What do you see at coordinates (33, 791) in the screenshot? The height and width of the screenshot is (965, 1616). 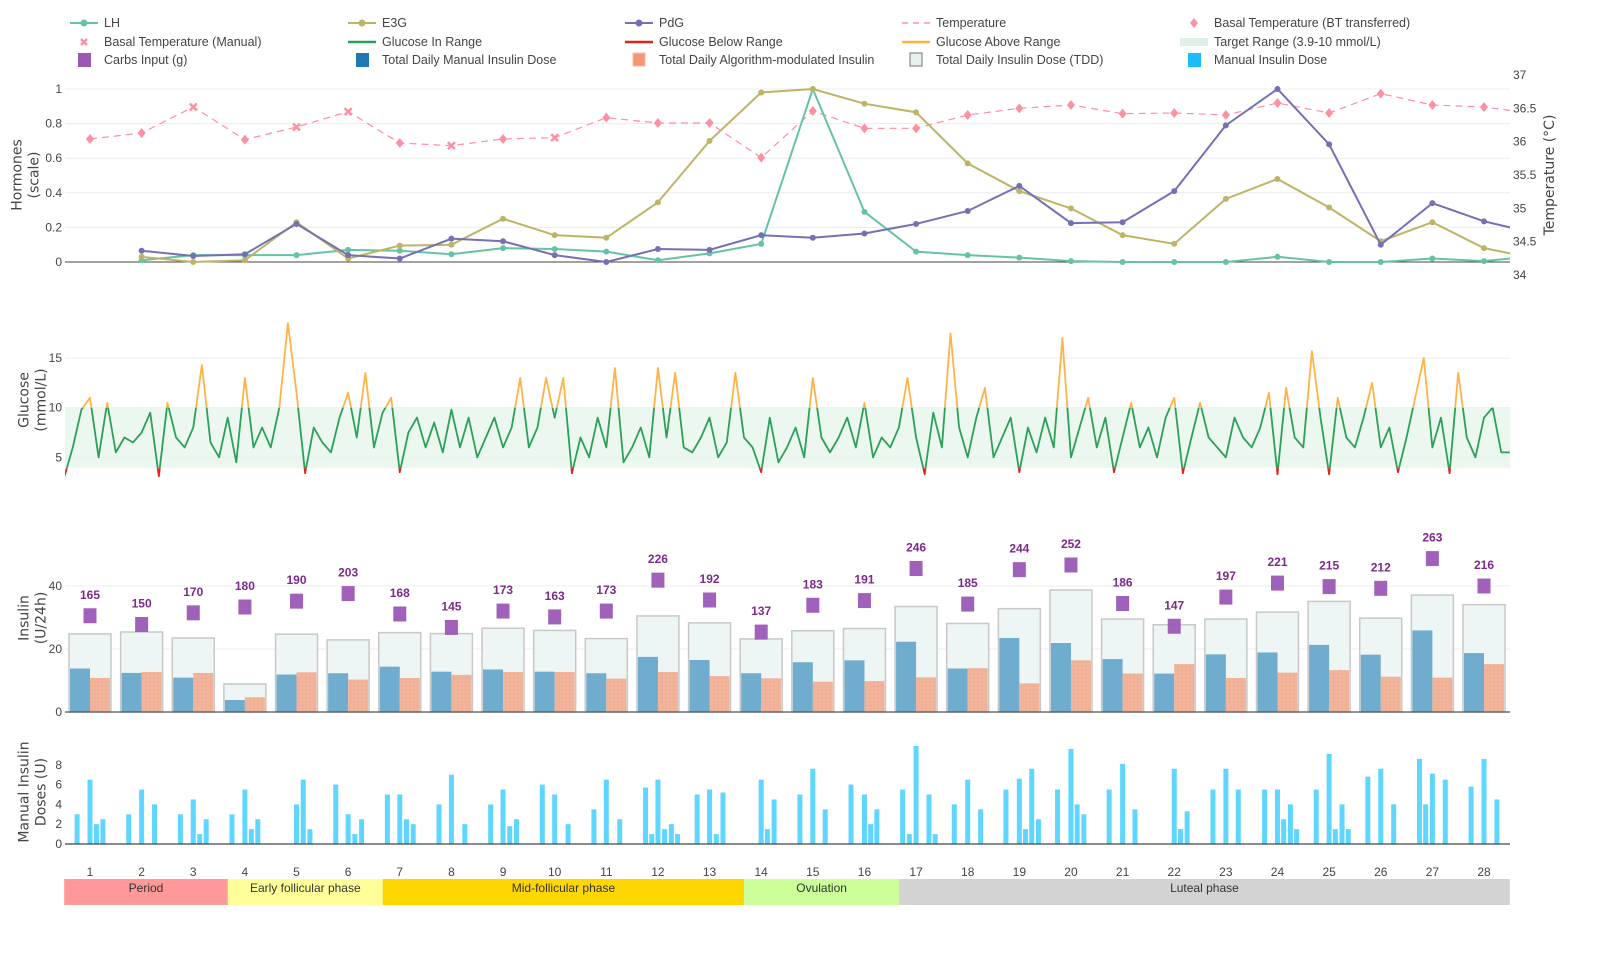 I see `manual-dose-axis-title: Manual Insulin Doses (U)` at bounding box center [33, 791].